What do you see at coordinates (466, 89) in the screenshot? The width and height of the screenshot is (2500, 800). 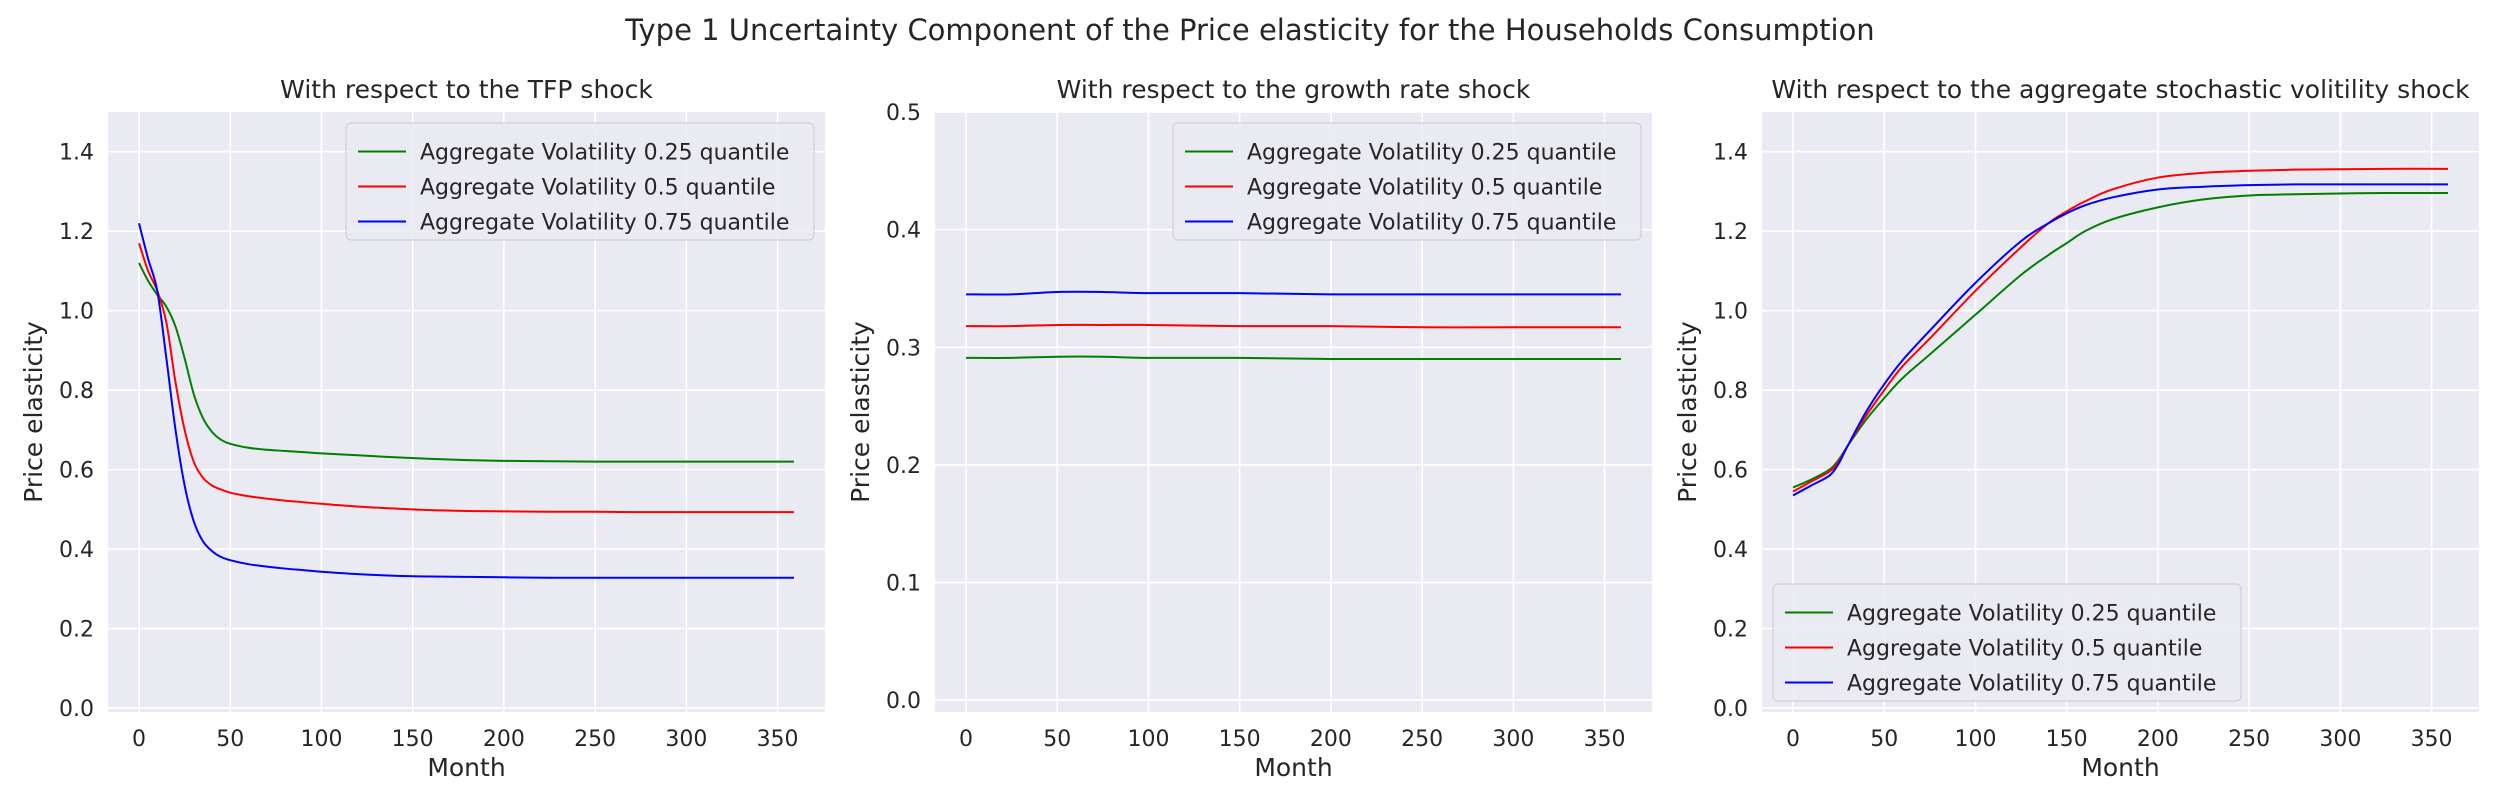 I see `panel-title: With respect to the TFP shock` at bounding box center [466, 89].